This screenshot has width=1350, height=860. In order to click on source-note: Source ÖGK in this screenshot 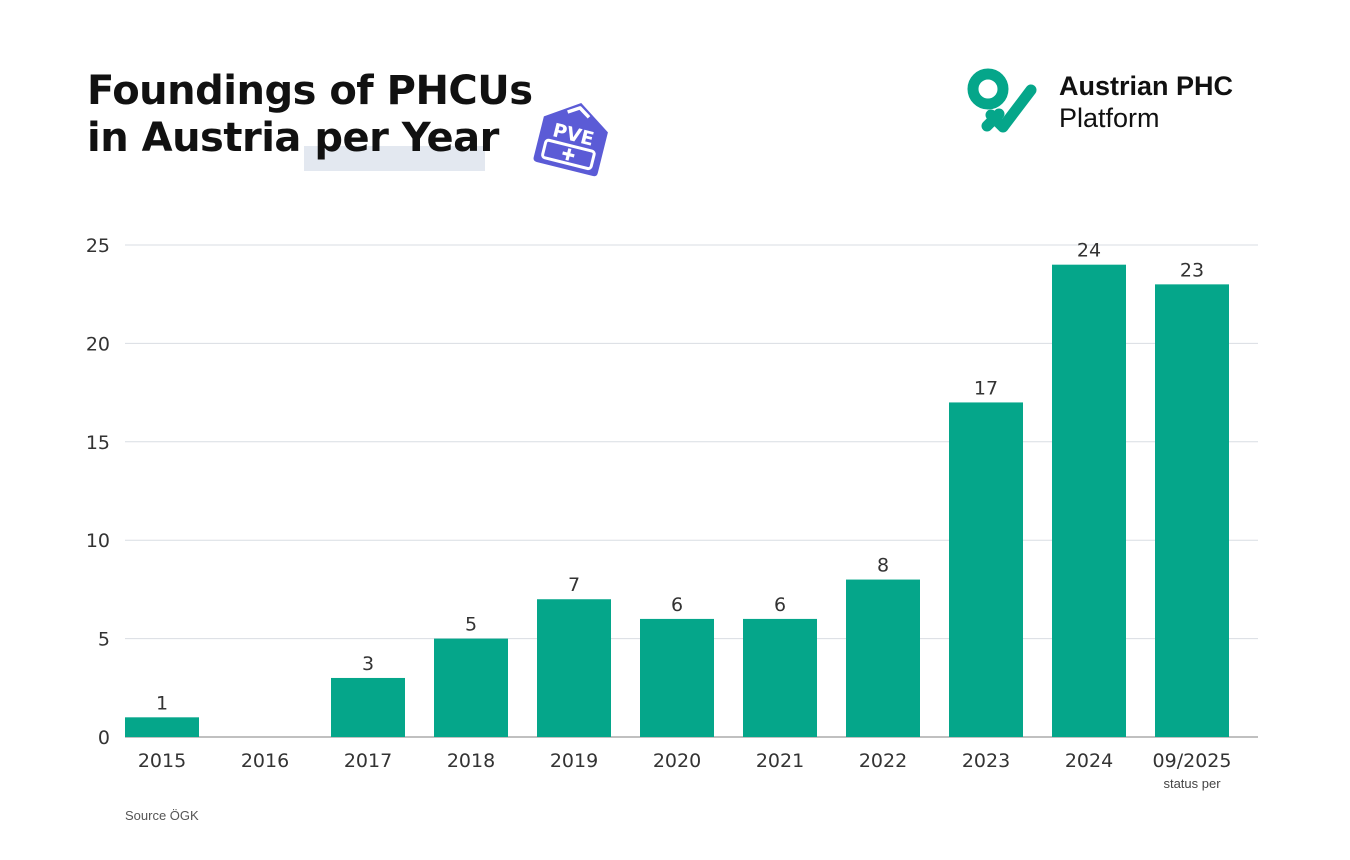, I will do `click(162, 815)`.